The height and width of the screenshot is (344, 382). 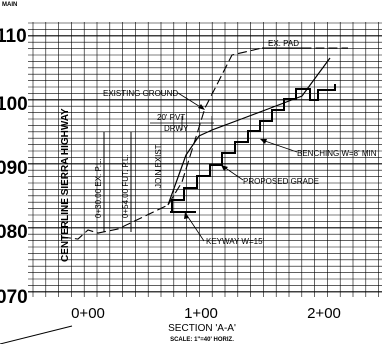 What do you see at coordinates (176, 128) in the screenshot?
I see `drwy-label: DRWY` at bounding box center [176, 128].